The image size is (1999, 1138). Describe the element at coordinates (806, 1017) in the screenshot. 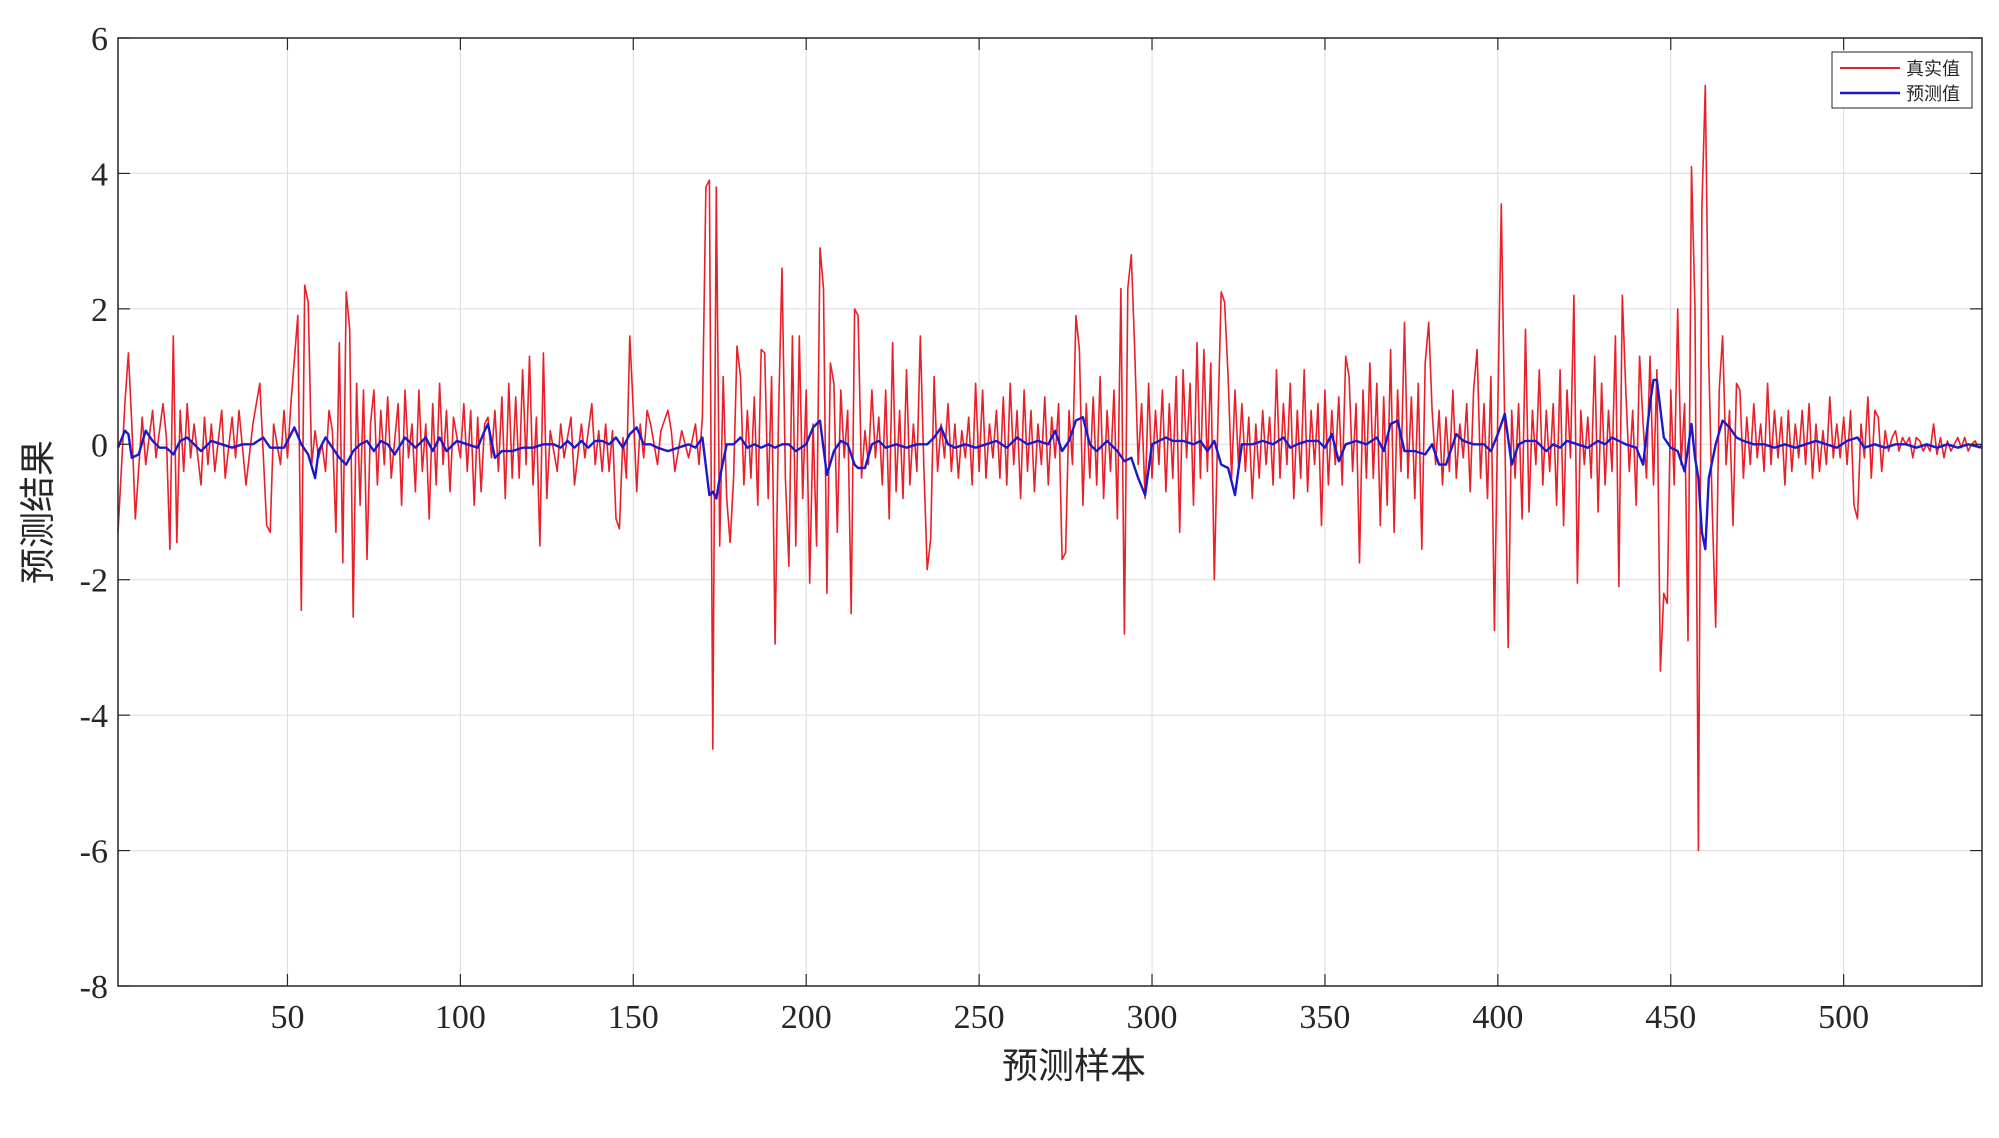

I see `x-tick-label: 200` at that location.